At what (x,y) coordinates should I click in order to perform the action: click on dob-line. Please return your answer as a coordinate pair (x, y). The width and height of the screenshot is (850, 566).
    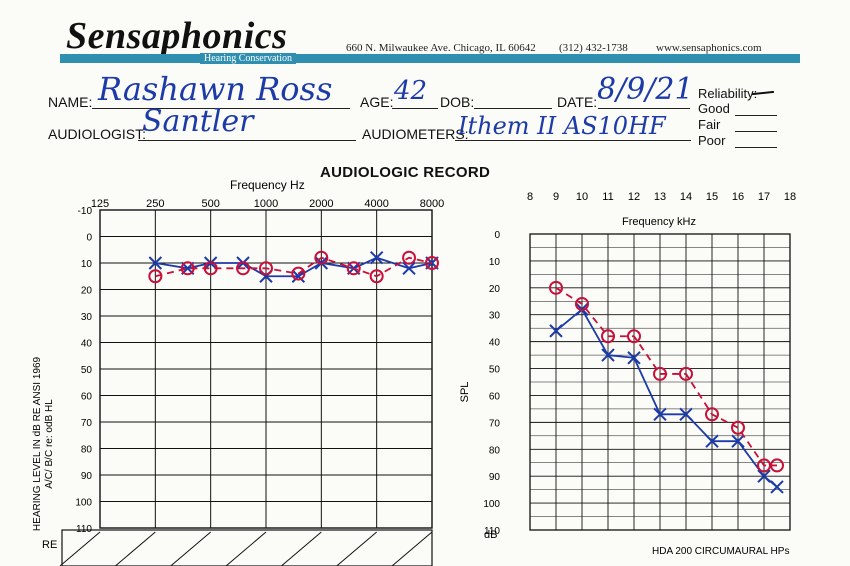
    Looking at the image, I should click on (513, 108).